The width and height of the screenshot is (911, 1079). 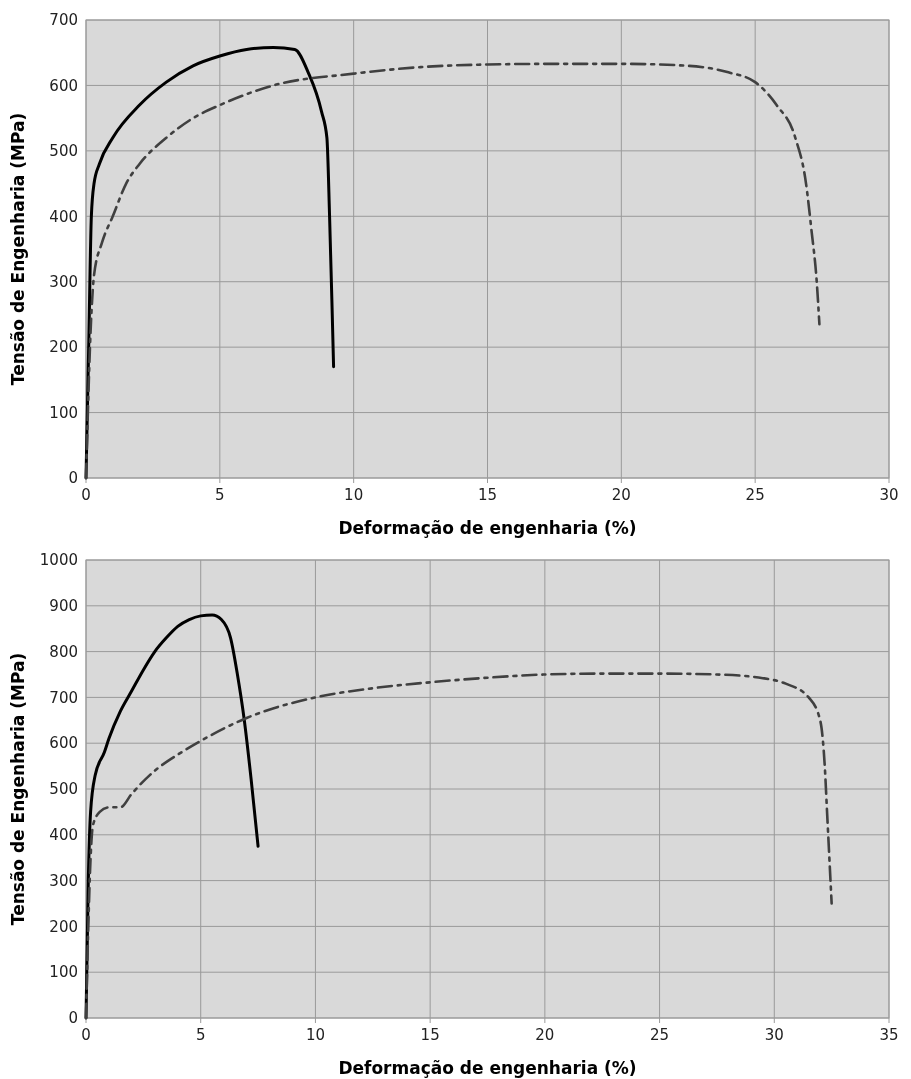 What do you see at coordinates (63, 606) in the screenshot?
I see `y-tick-label: 900` at bounding box center [63, 606].